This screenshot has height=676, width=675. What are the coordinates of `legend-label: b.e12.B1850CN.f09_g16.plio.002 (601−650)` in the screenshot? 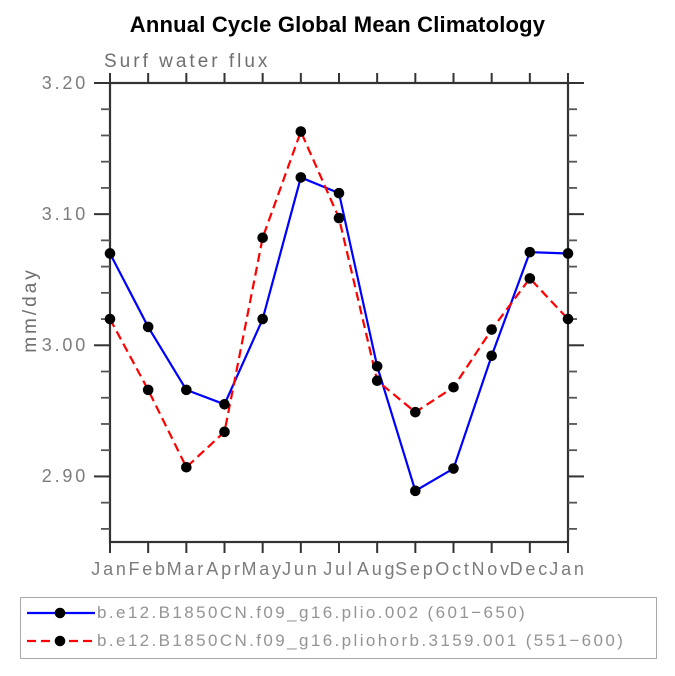 It's located at (312, 612).